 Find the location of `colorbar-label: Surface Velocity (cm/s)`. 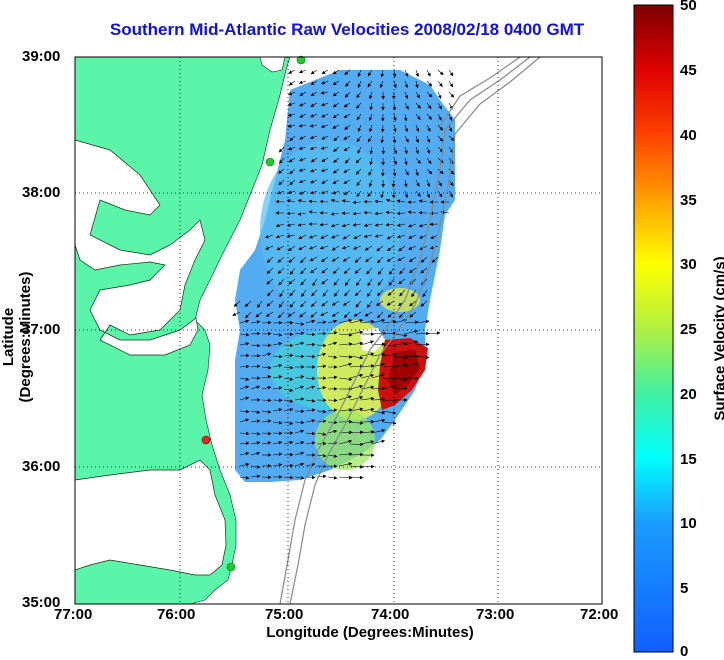

colorbar-label: Surface Velocity (cm/s) is located at coordinates (718, 339).